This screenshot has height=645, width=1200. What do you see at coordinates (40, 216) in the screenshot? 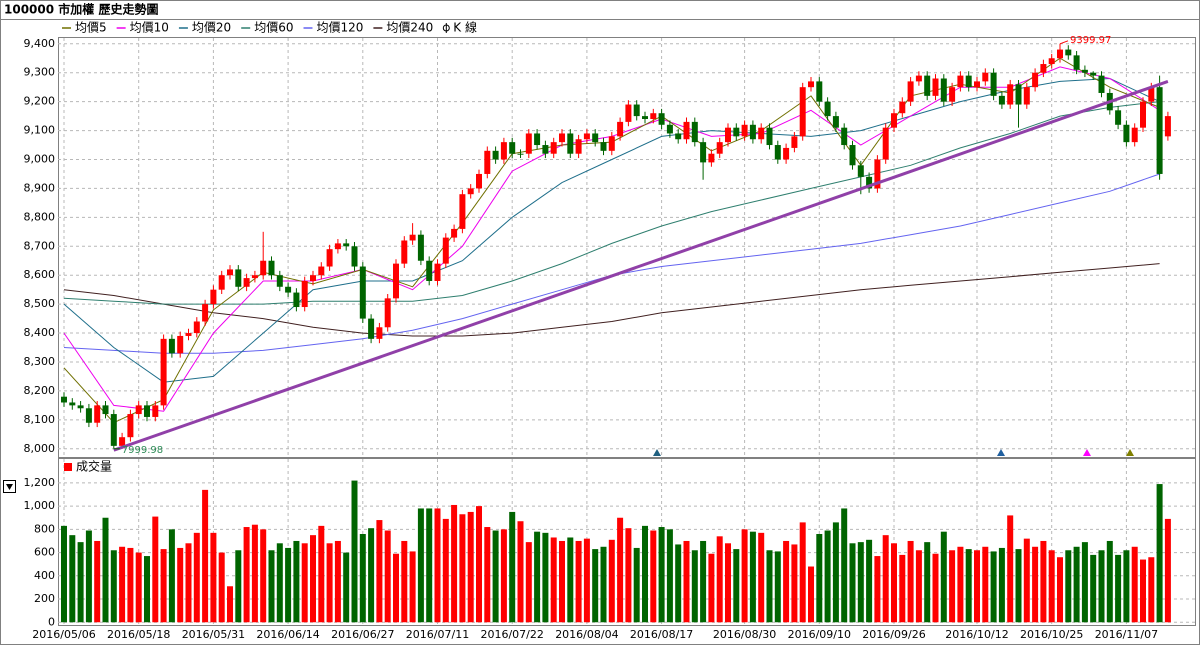
I see `y-tick-label: 8,800` at bounding box center [40, 216].